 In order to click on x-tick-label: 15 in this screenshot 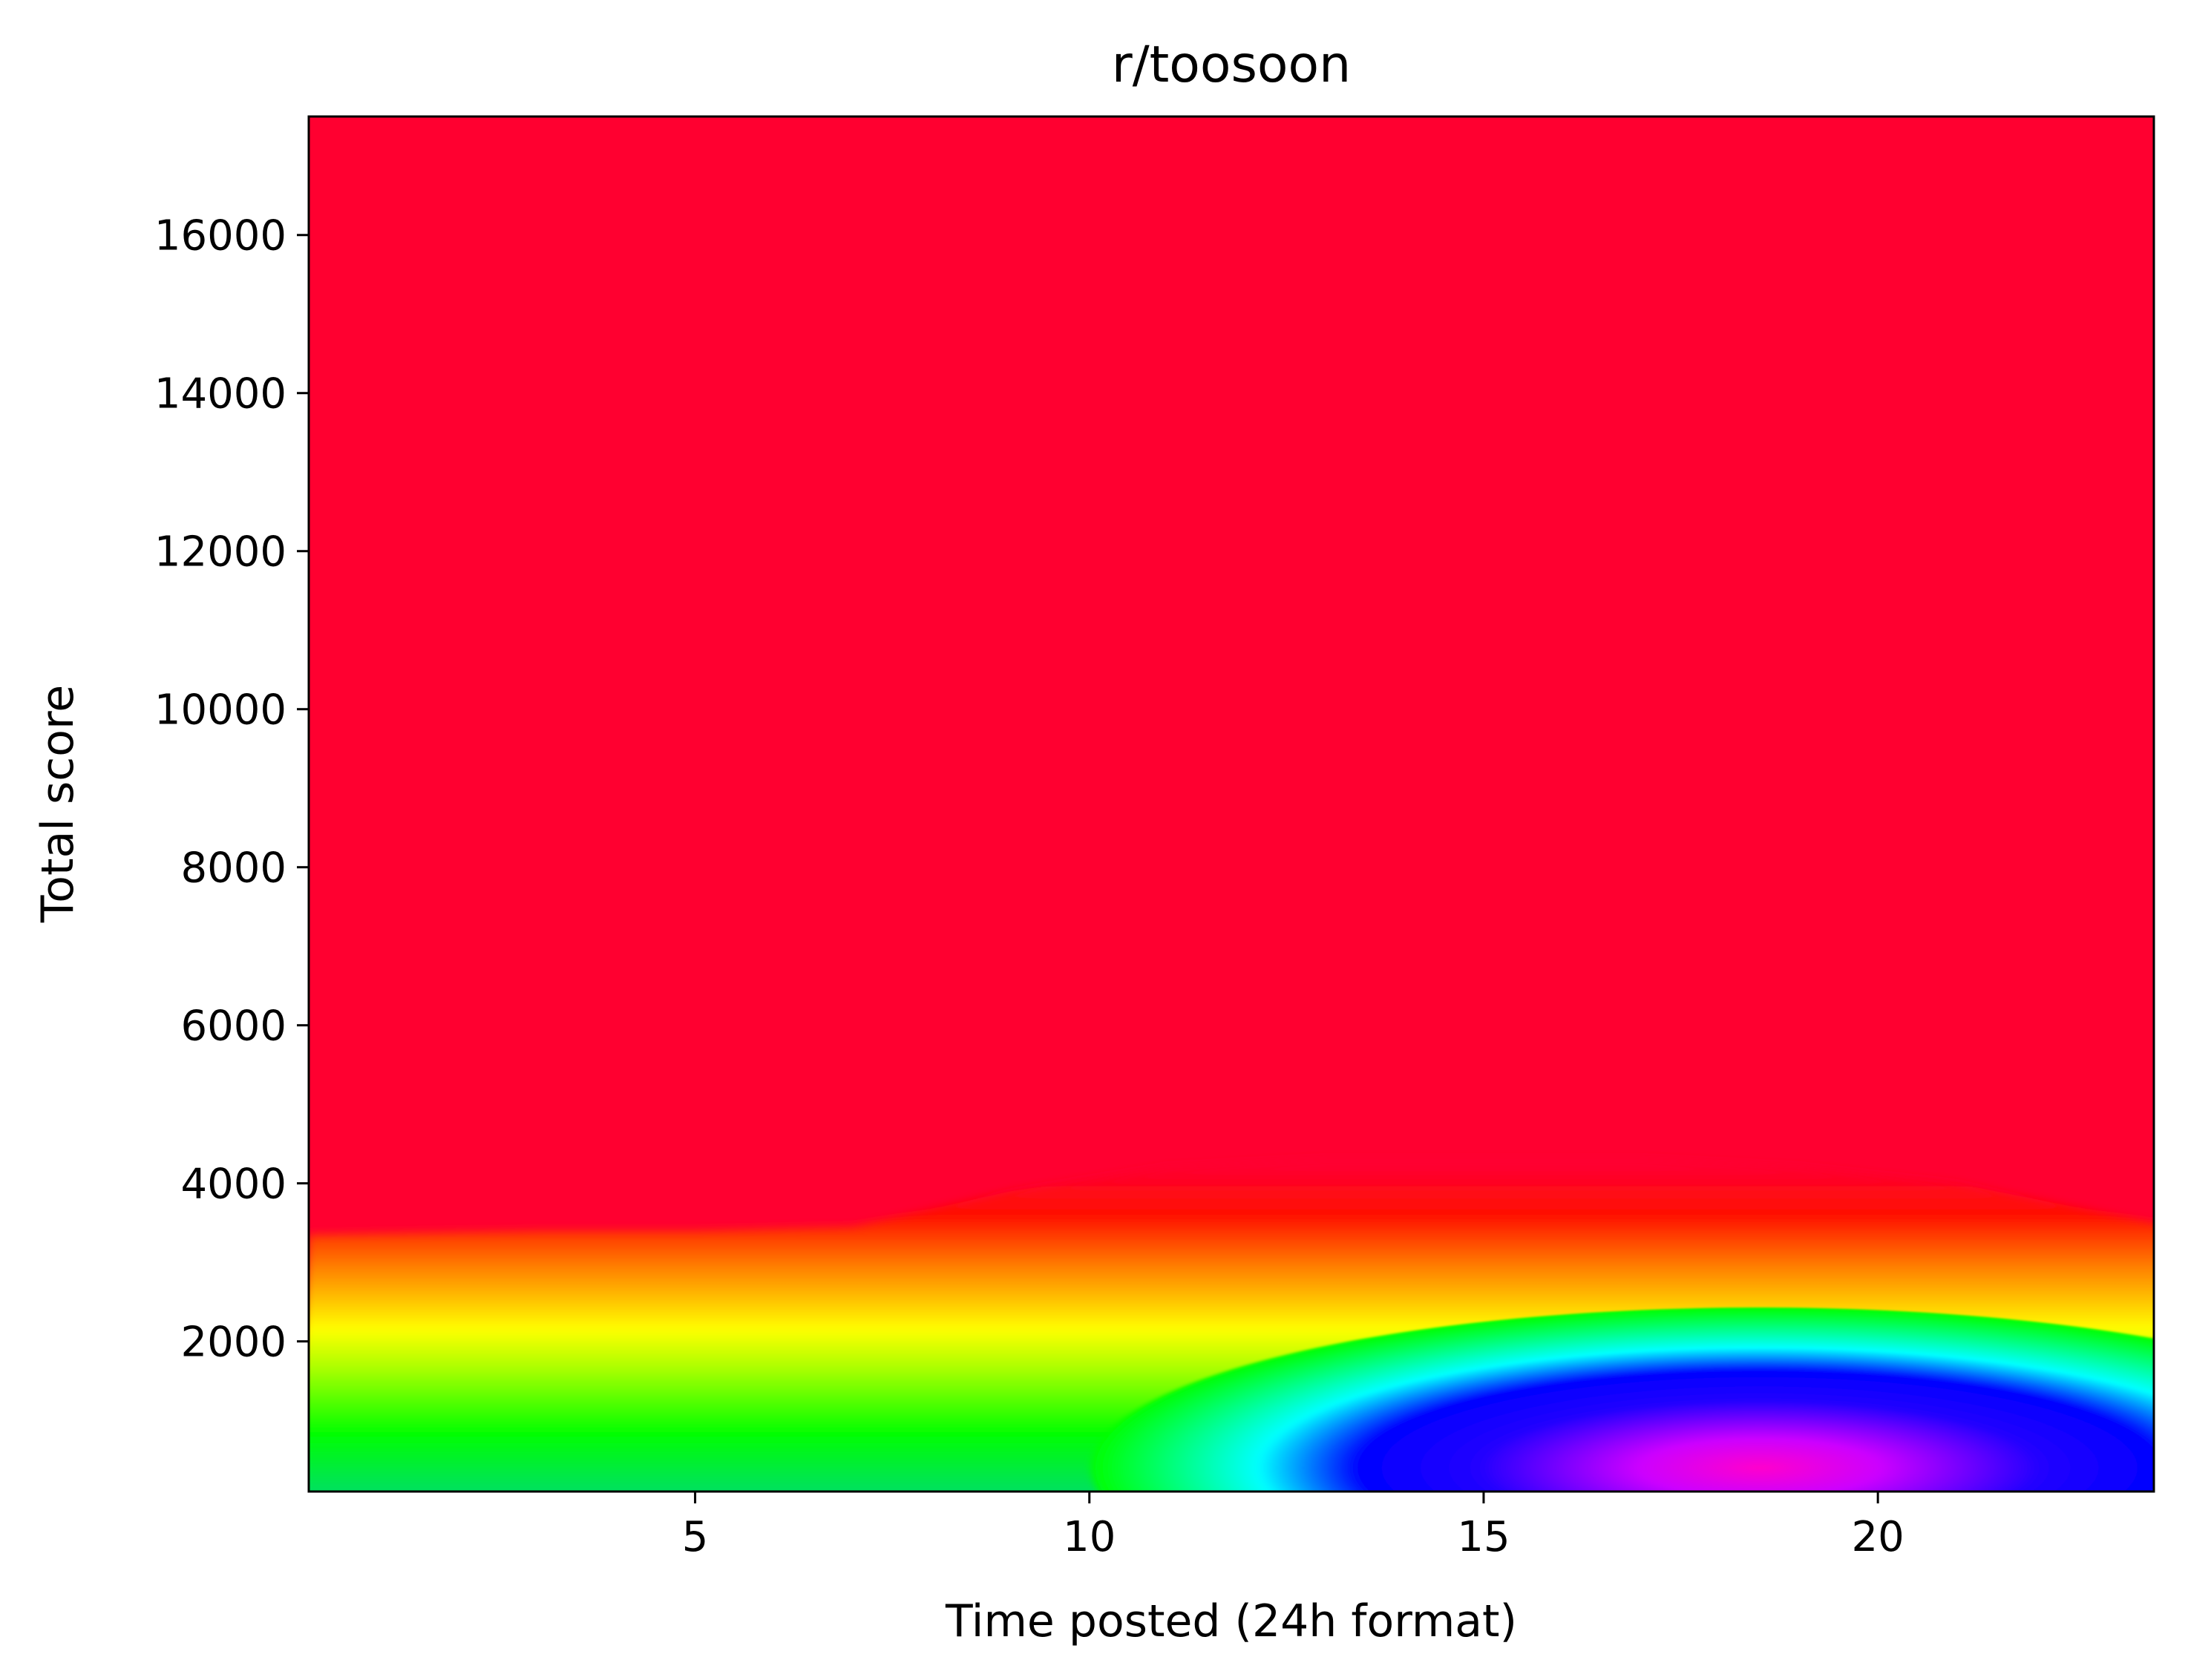, I will do `click(1483, 1537)`.